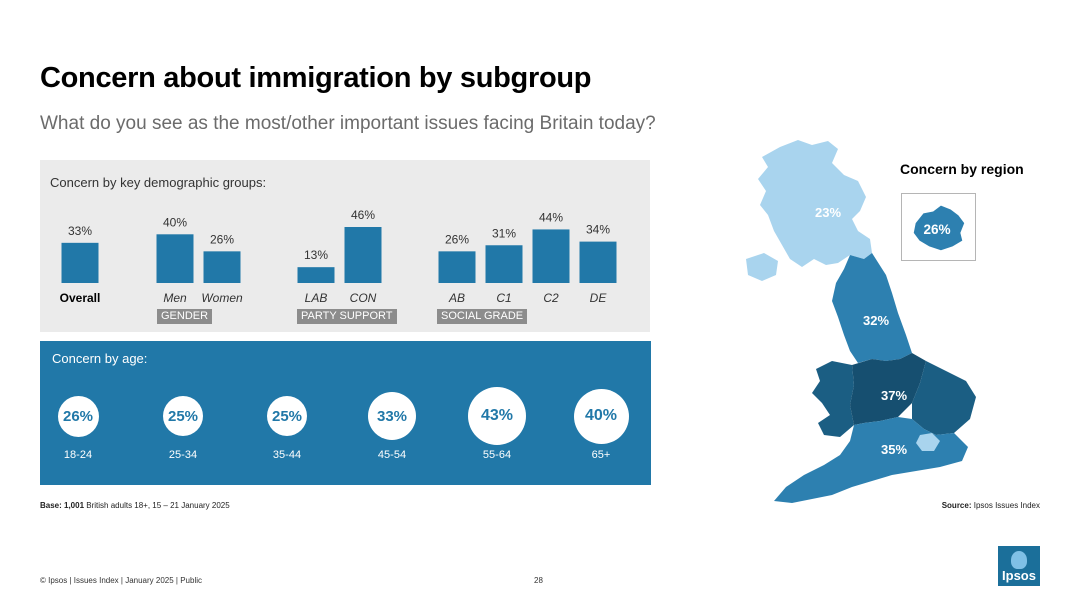 This screenshot has width=1080, height=607. Describe the element at coordinates (601, 455) in the screenshot. I see `age-label: 65+` at that location.